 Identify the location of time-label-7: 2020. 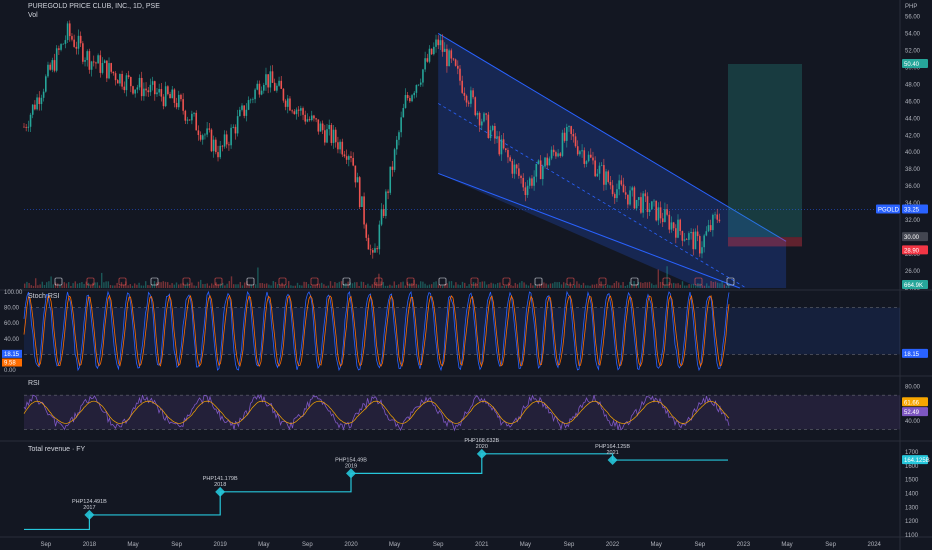
(351, 545).